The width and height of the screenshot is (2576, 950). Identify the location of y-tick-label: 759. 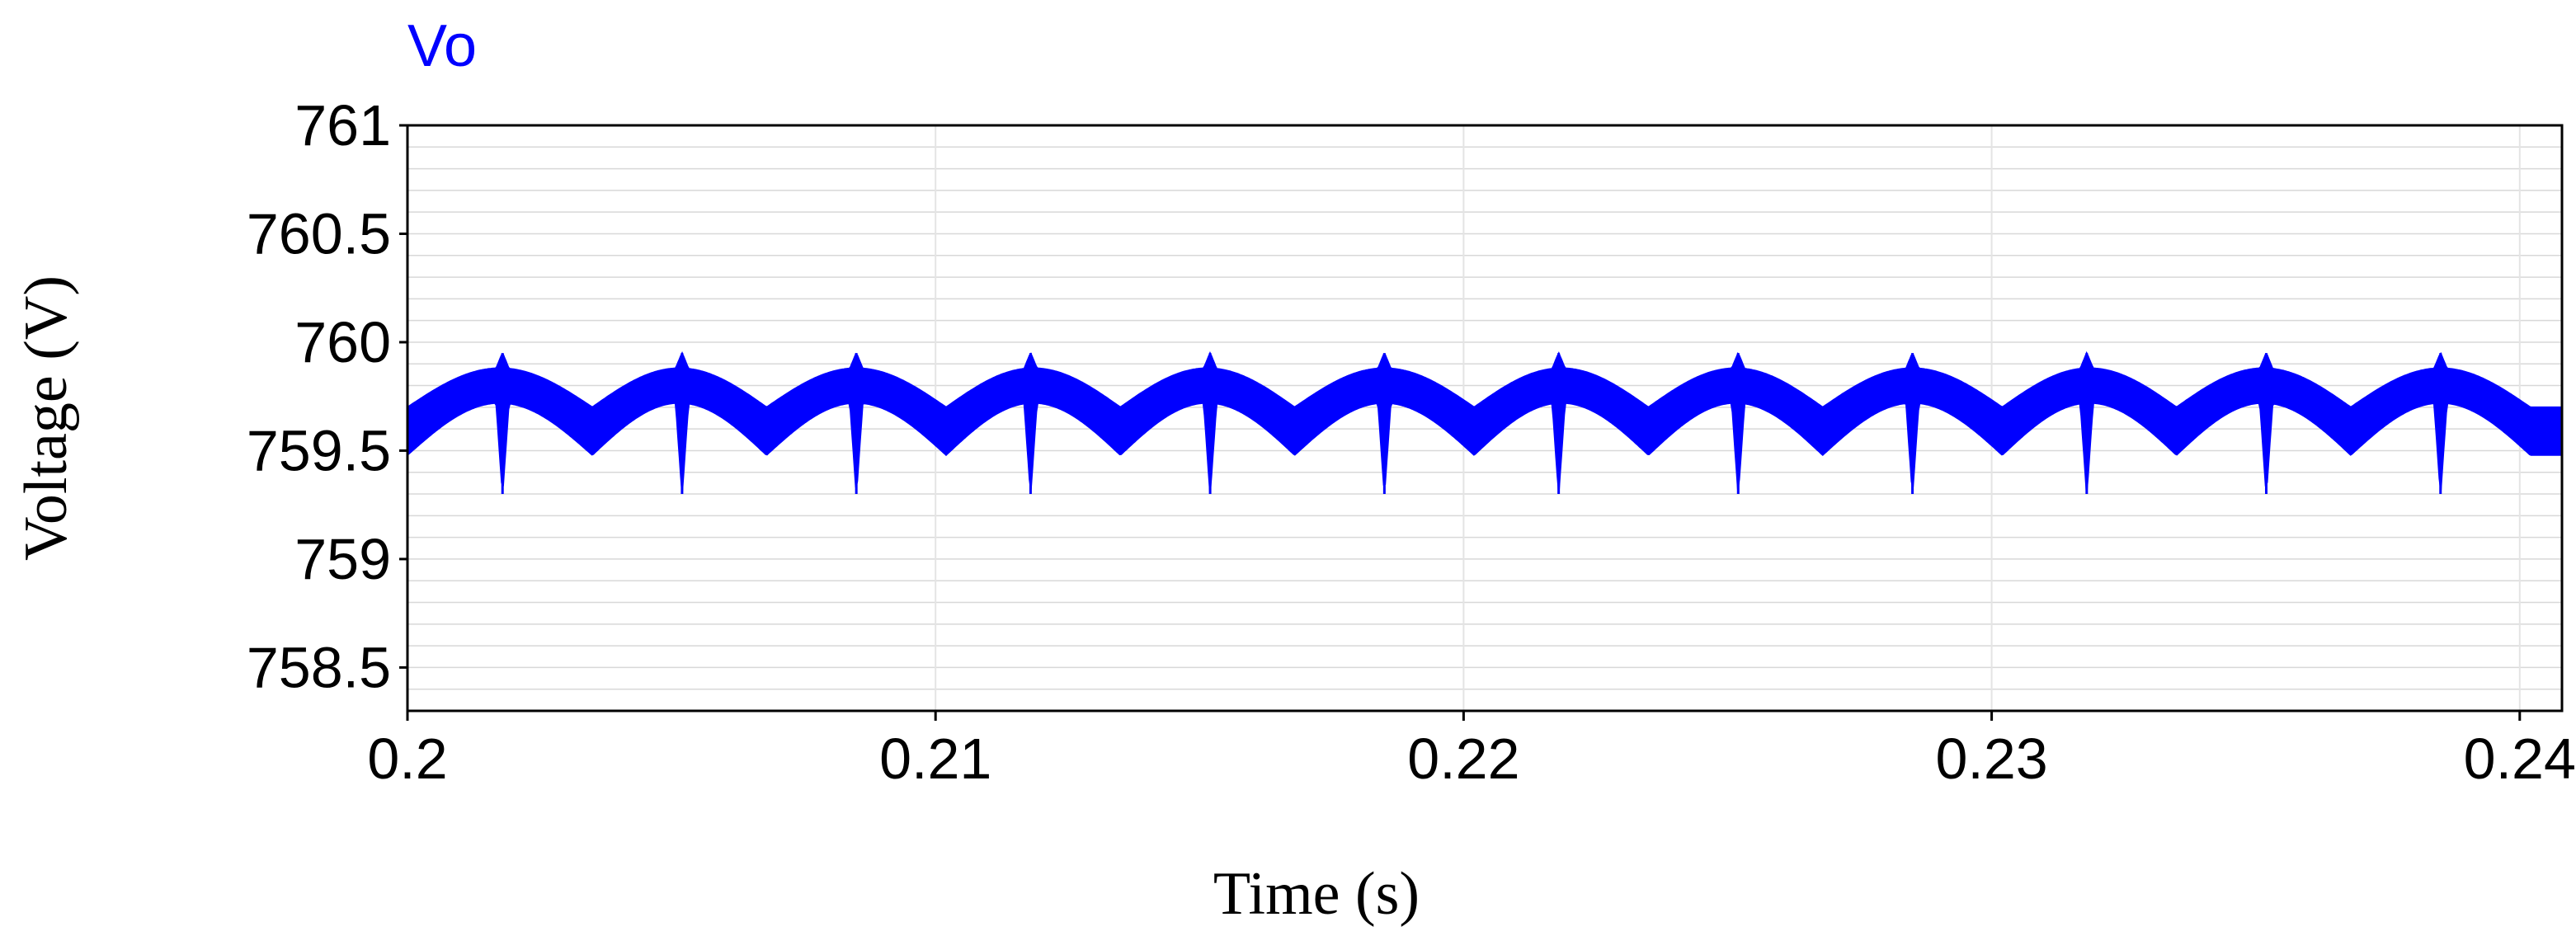
(342, 559).